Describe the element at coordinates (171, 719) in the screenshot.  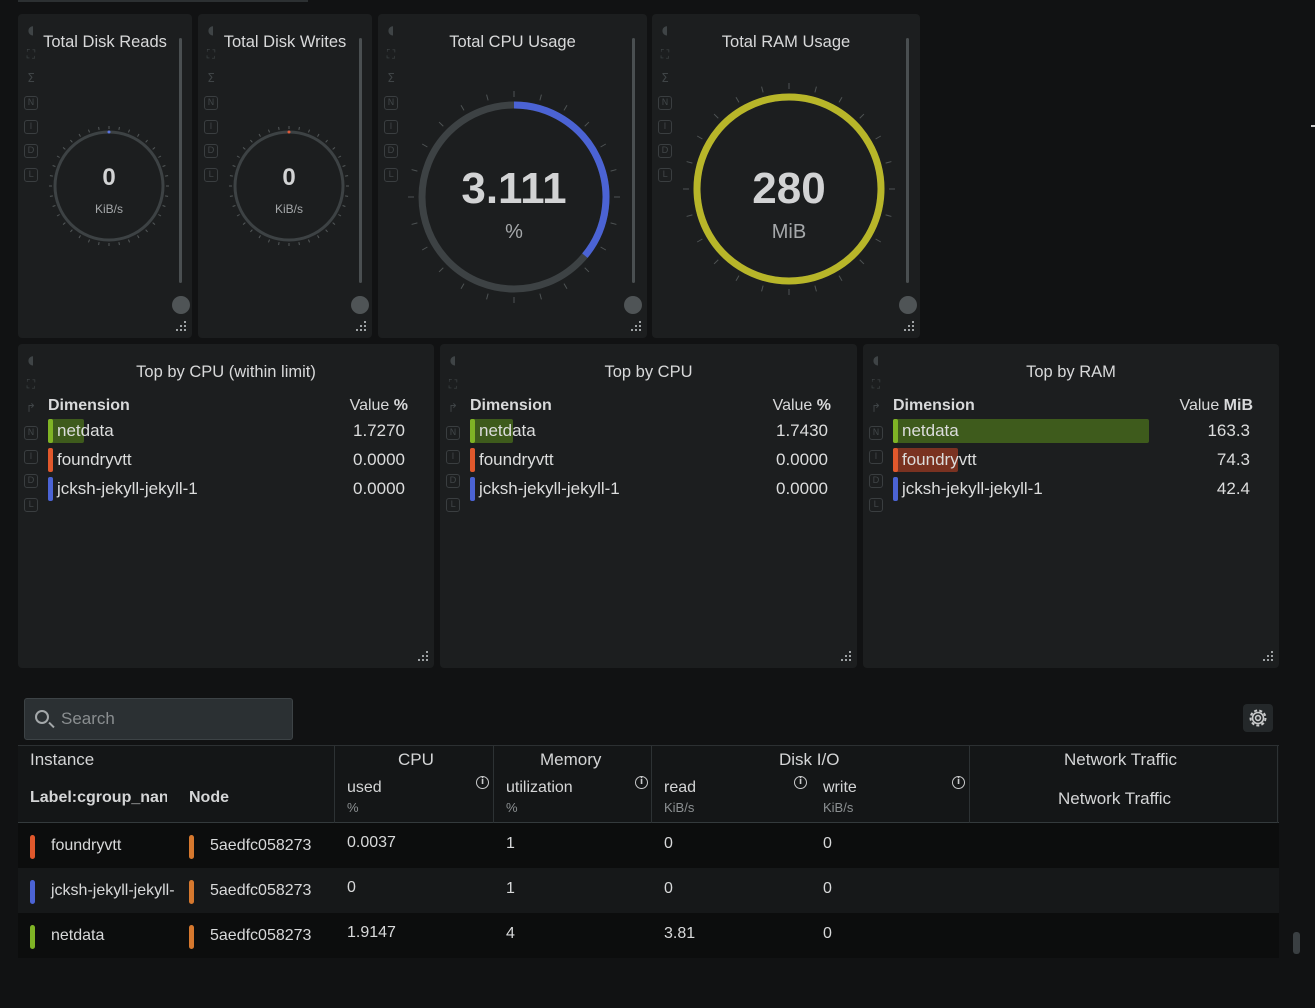
I see `search-input` at that location.